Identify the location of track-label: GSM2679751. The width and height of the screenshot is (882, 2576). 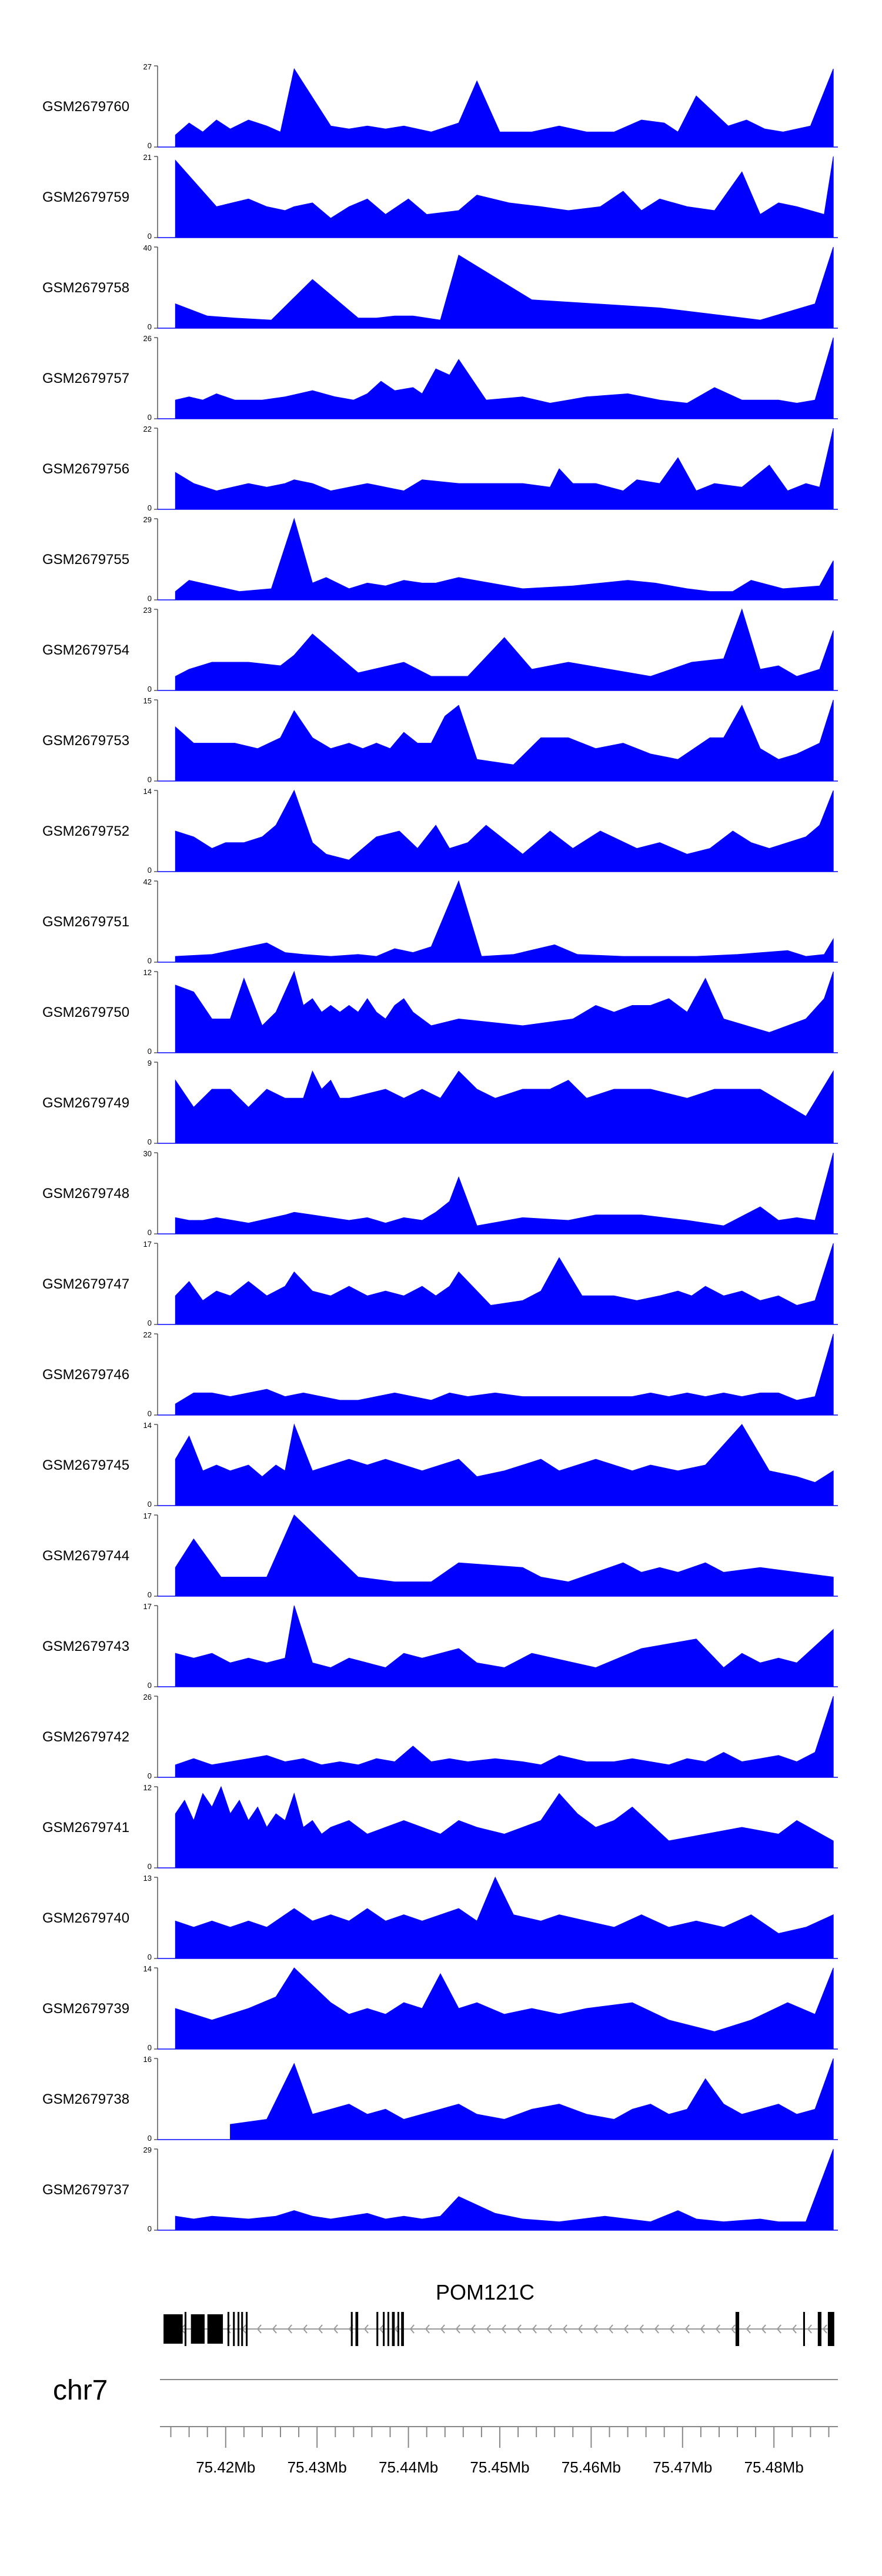
(85, 922).